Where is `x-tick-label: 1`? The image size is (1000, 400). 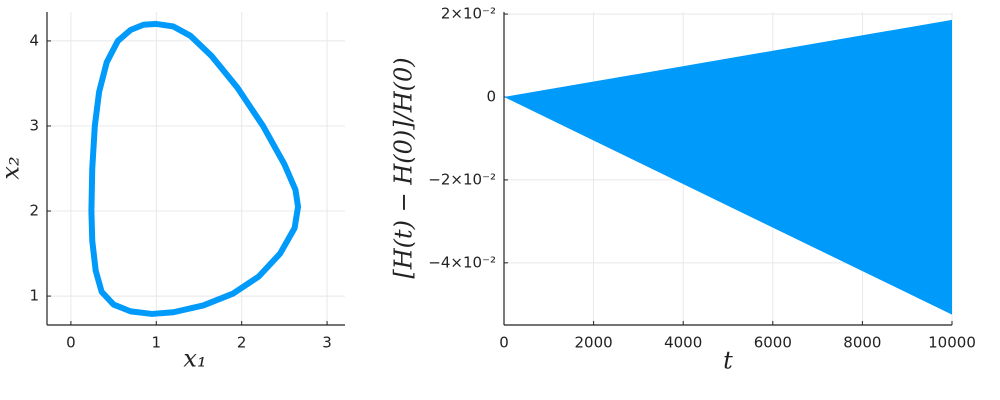
x-tick-label: 1 is located at coordinates (157, 343).